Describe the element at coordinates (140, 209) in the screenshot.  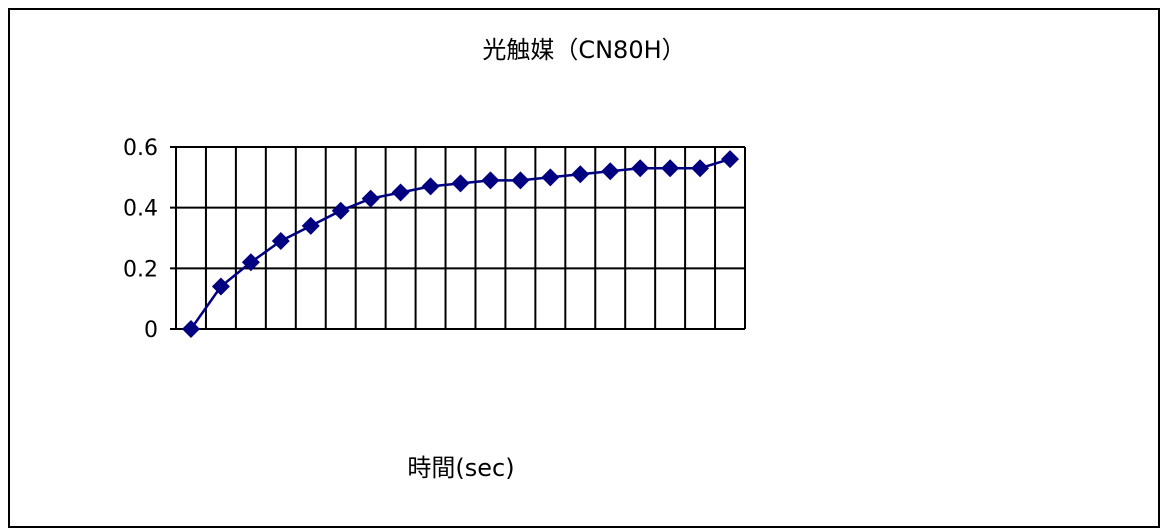
I see `y-tick-label: 0.4` at that location.